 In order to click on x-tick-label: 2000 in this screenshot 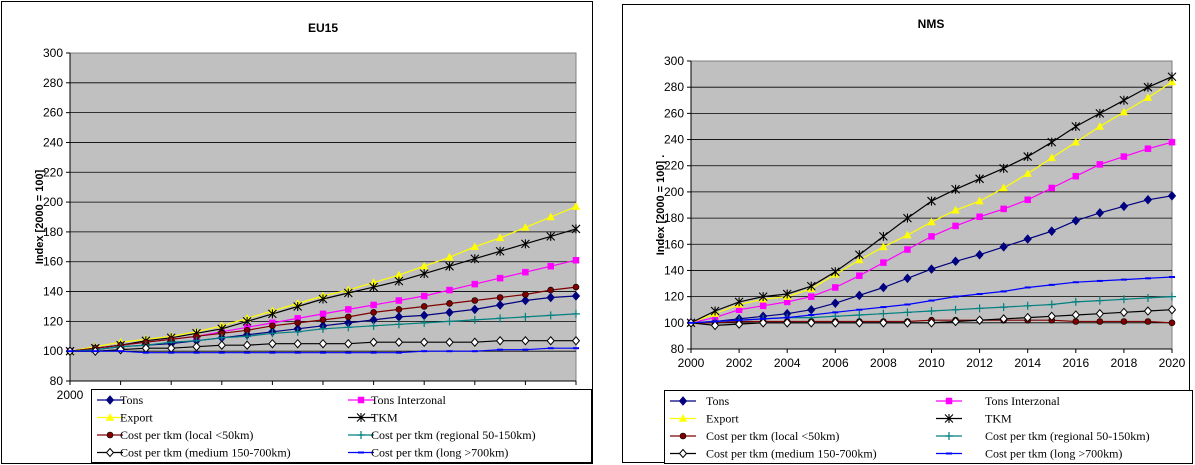, I will do `click(70, 395)`.